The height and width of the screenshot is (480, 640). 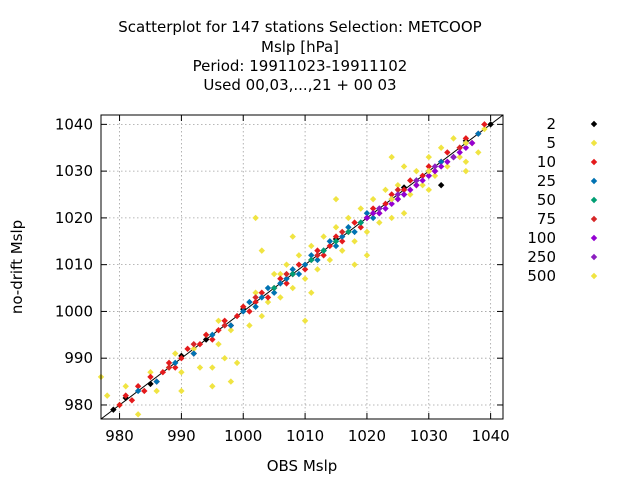 What do you see at coordinates (541, 276) in the screenshot?
I see `legend-label: 500` at bounding box center [541, 276].